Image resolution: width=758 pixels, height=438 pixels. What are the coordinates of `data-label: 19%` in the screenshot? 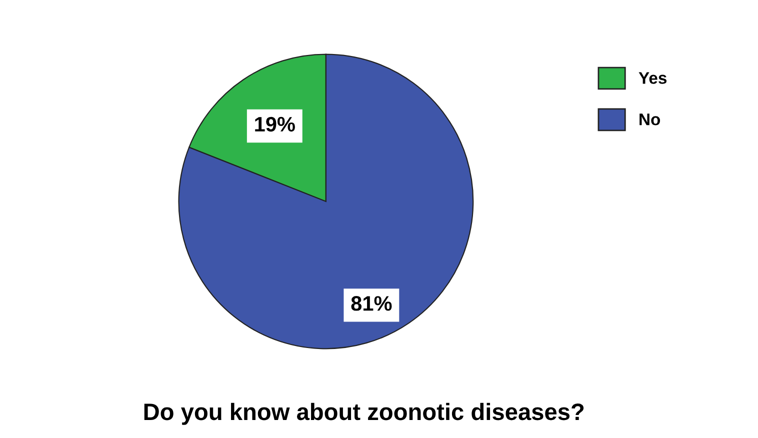 It's located at (275, 124).